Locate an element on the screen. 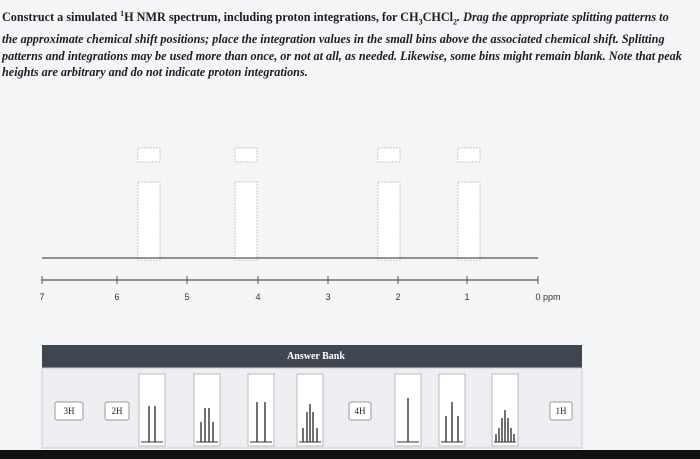 The image size is (700, 459). integration-chip-label: 4H is located at coordinates (361, 411).